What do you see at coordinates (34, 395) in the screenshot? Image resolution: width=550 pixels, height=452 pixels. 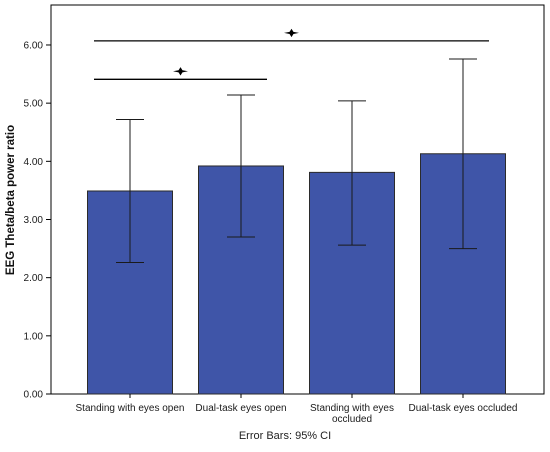 I see `y-tick-label: 0.00` at bounding box center [34, 395].